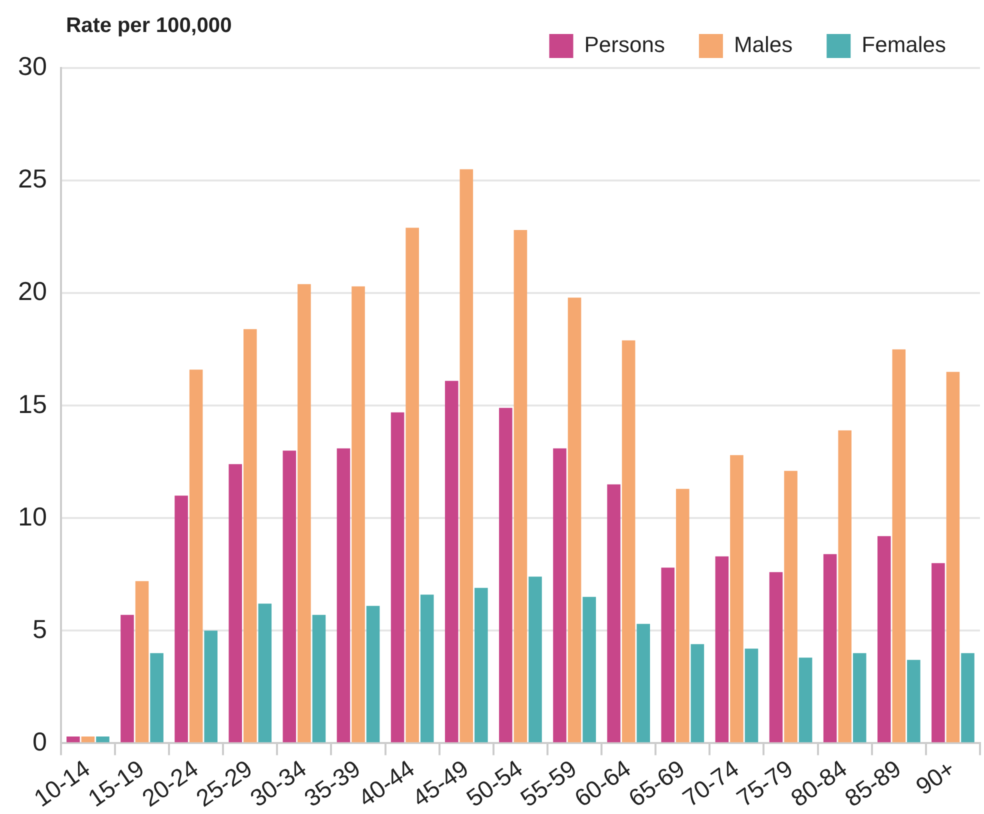 This screenshot has height=814, width=984. Describe the element at coordinates (39, 629) in the screenshot. I see `y-tick-label: 5` at that location.